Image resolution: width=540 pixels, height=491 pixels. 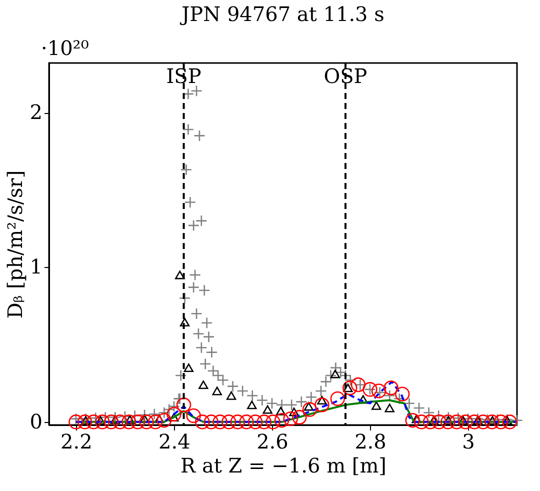 I want to click on y-tick-label: 1, so click(x=36, y=266).